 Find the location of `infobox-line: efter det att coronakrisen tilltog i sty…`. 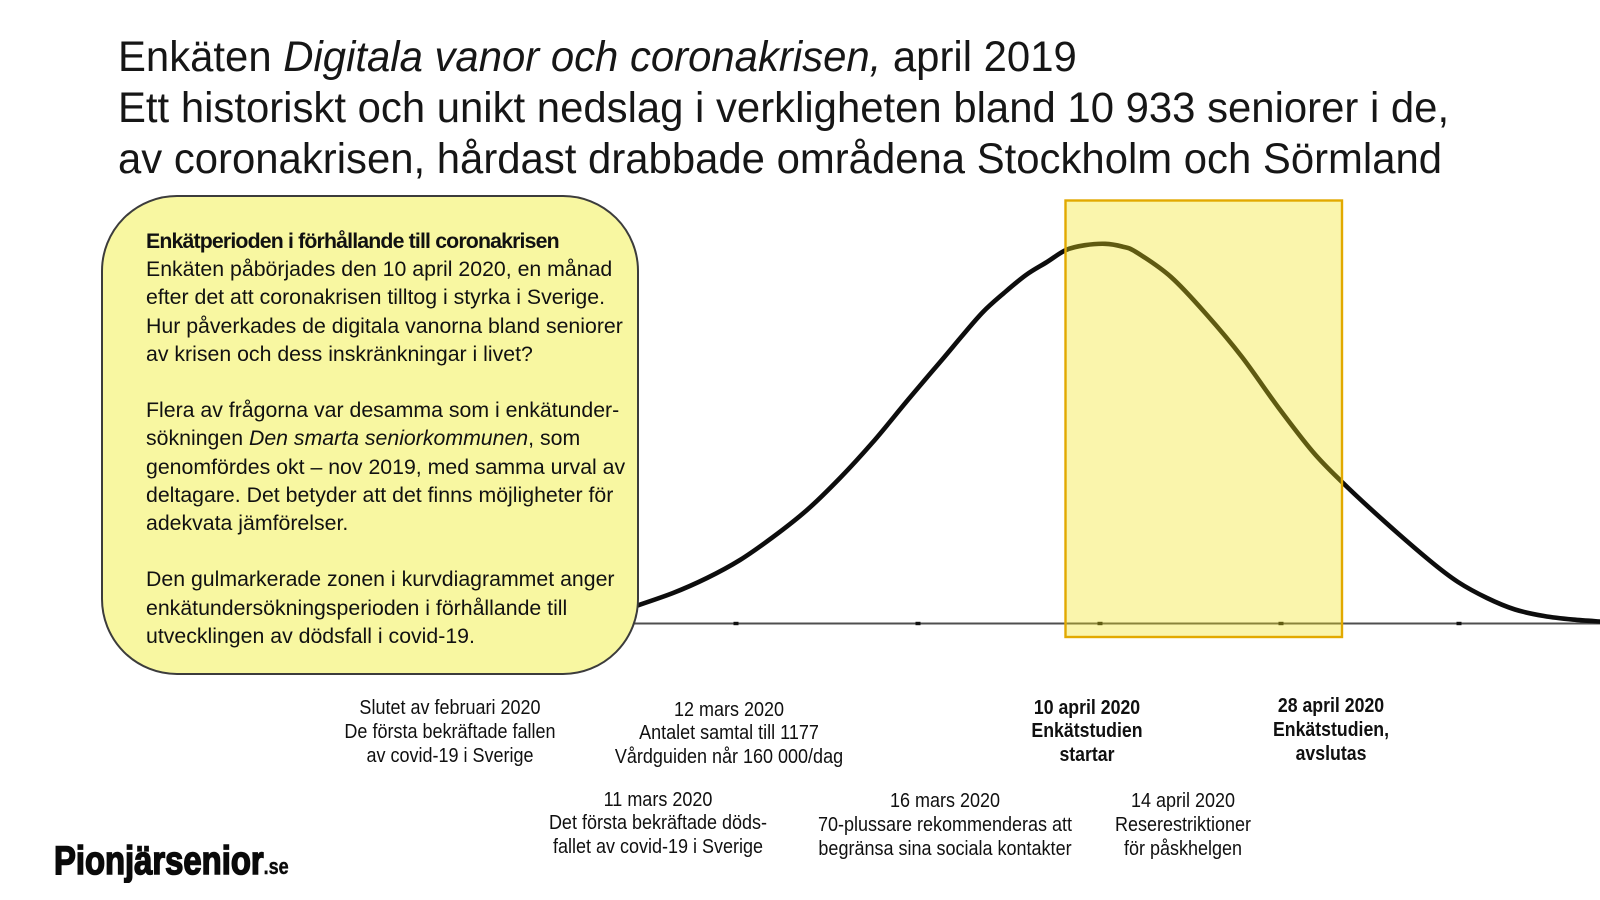

infobox-line: efter det att coronakrisen tilltog i sty… is located at coordinates (453, 297).